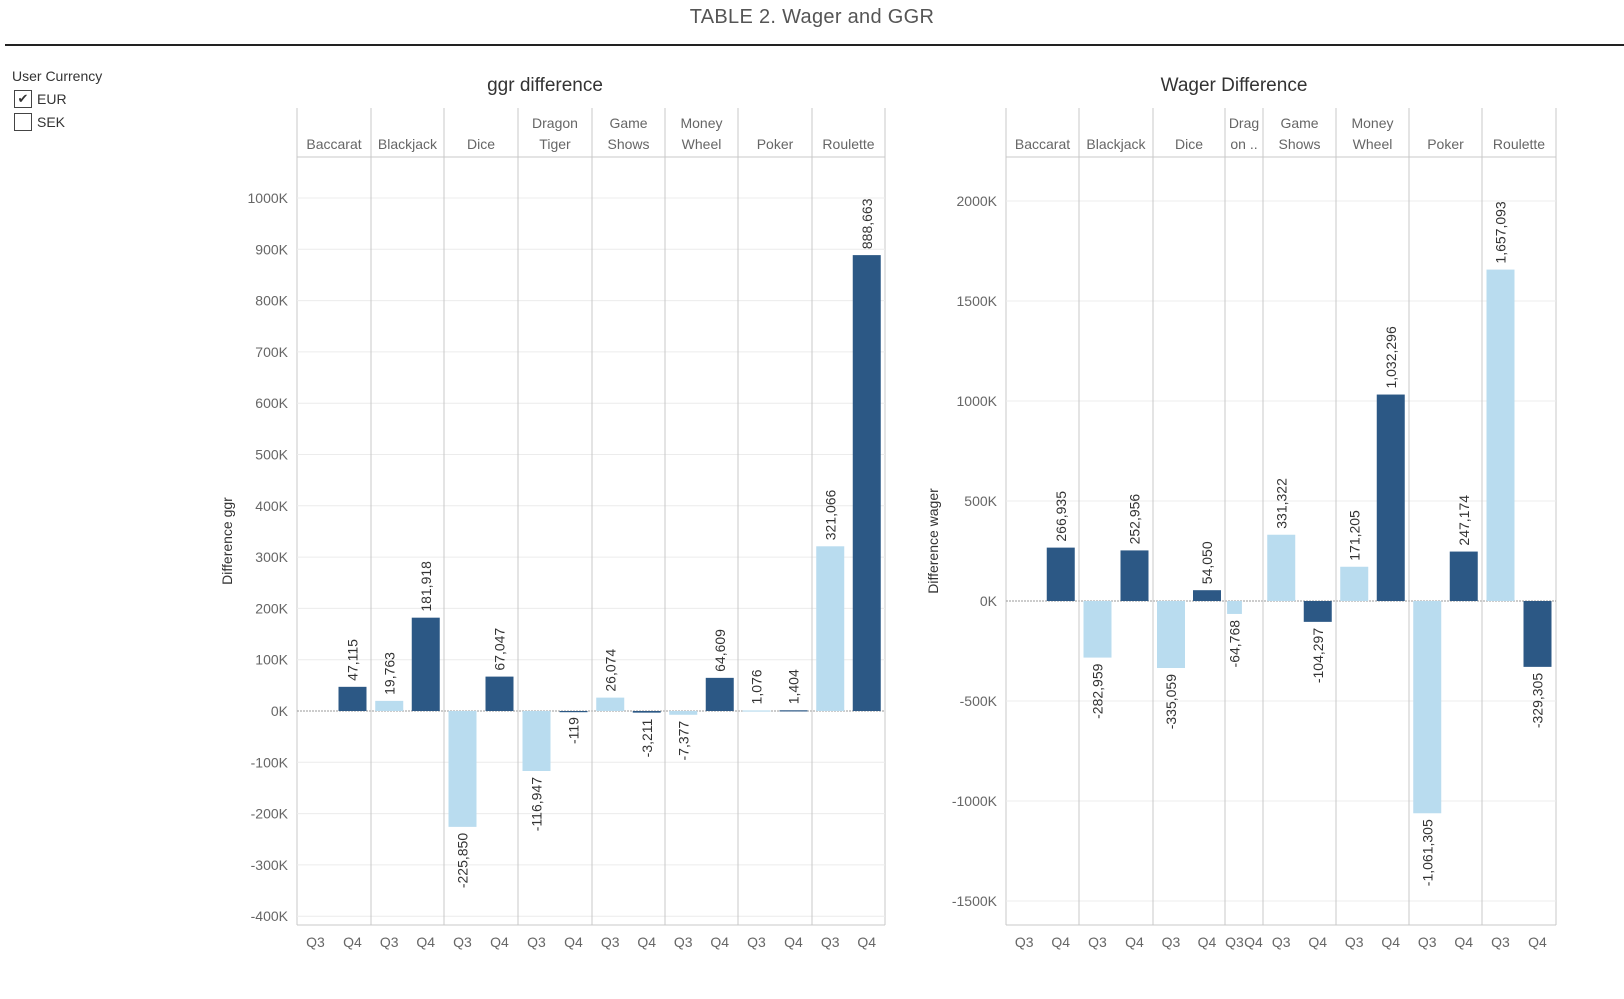 This screenshot has width=1624, height=999. I want to click on data-label: 888,663, so click(867, 223).